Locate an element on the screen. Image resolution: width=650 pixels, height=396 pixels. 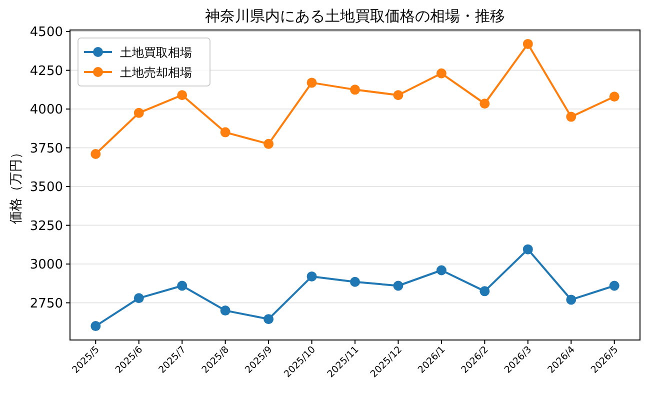
legend-label: 土地売却相場 is located at coordinates (156, 73).